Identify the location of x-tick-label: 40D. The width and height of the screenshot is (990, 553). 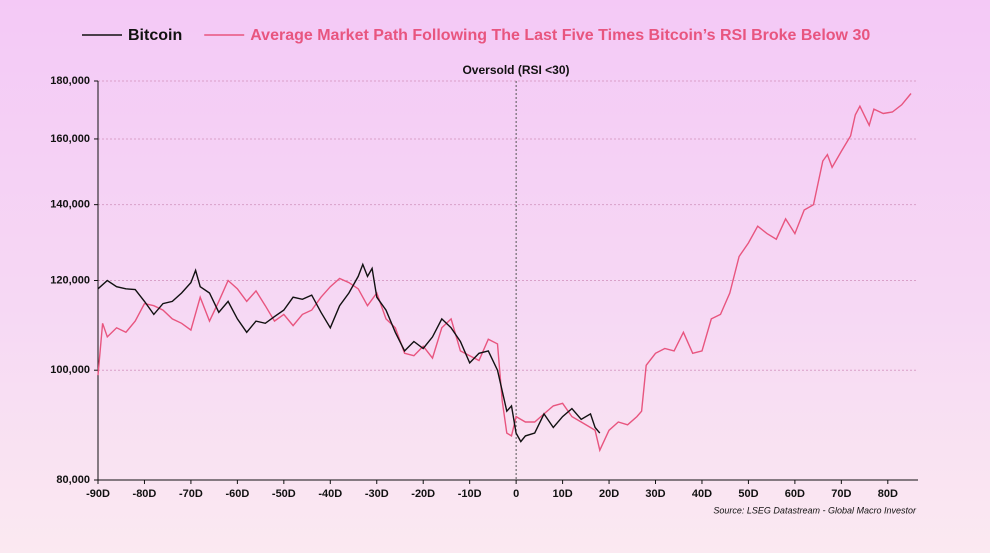
(702, 494).